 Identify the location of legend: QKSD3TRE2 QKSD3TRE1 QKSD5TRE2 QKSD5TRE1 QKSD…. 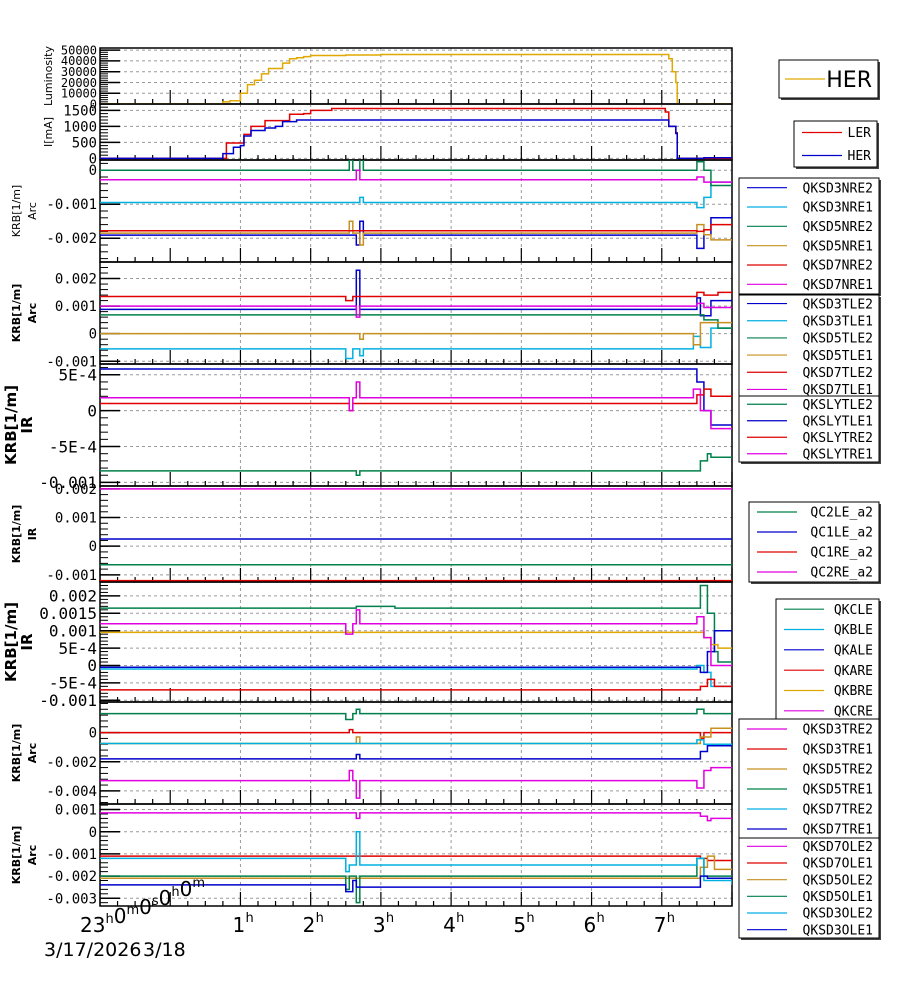
(809, 779).